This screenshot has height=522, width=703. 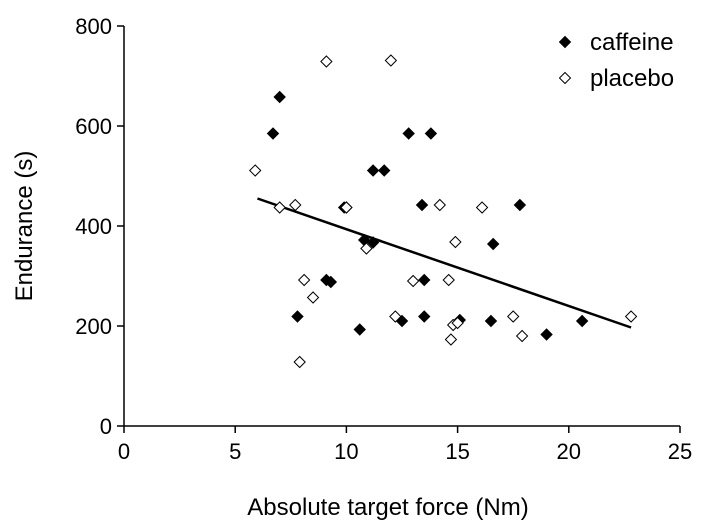 I want to click on x-tick-label: 0, so click(x=124, y=451).